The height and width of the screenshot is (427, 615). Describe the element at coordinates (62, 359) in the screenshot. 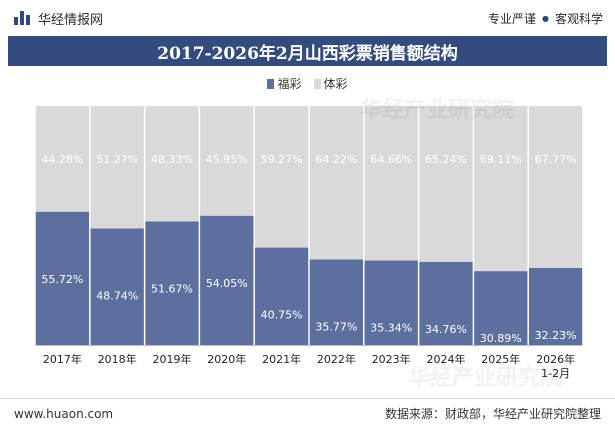

I see `x-tick-label: 2017年` at that location.